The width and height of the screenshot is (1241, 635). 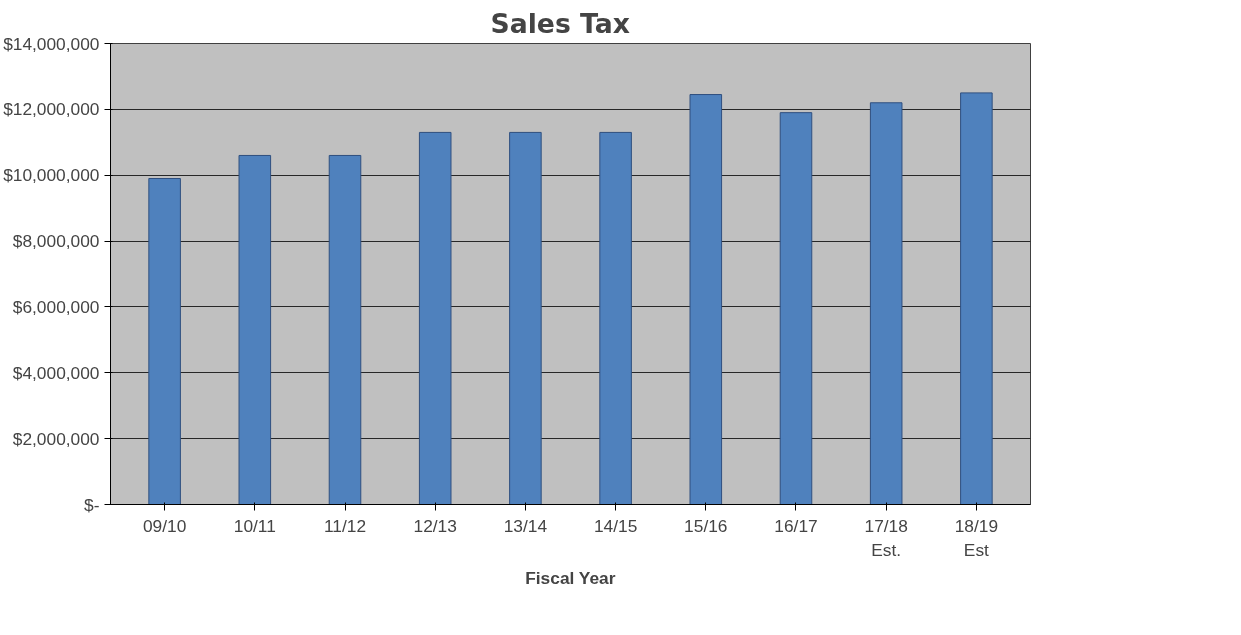 I want to click on y-tick-label: $2,000,000, so click(x=56, y=438).